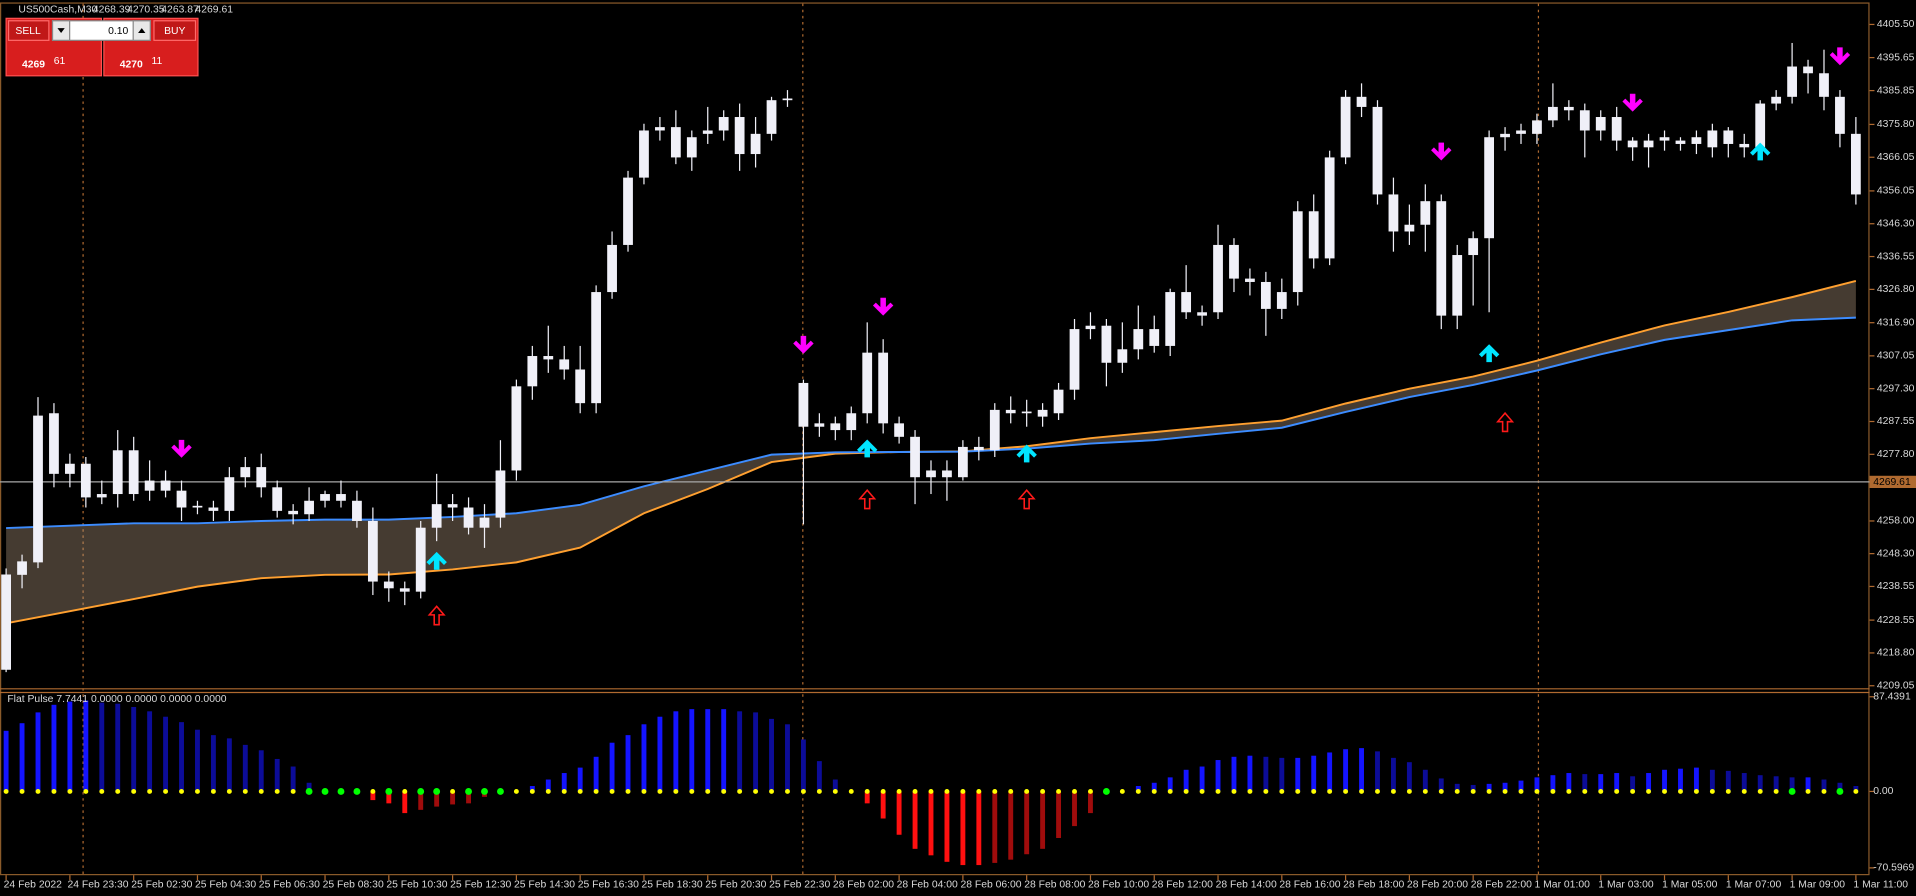 The height and width of the screenshot is (896, 1916). I want to click on x-tick-label: 1 Mar 09:00, so click(1818, 885).